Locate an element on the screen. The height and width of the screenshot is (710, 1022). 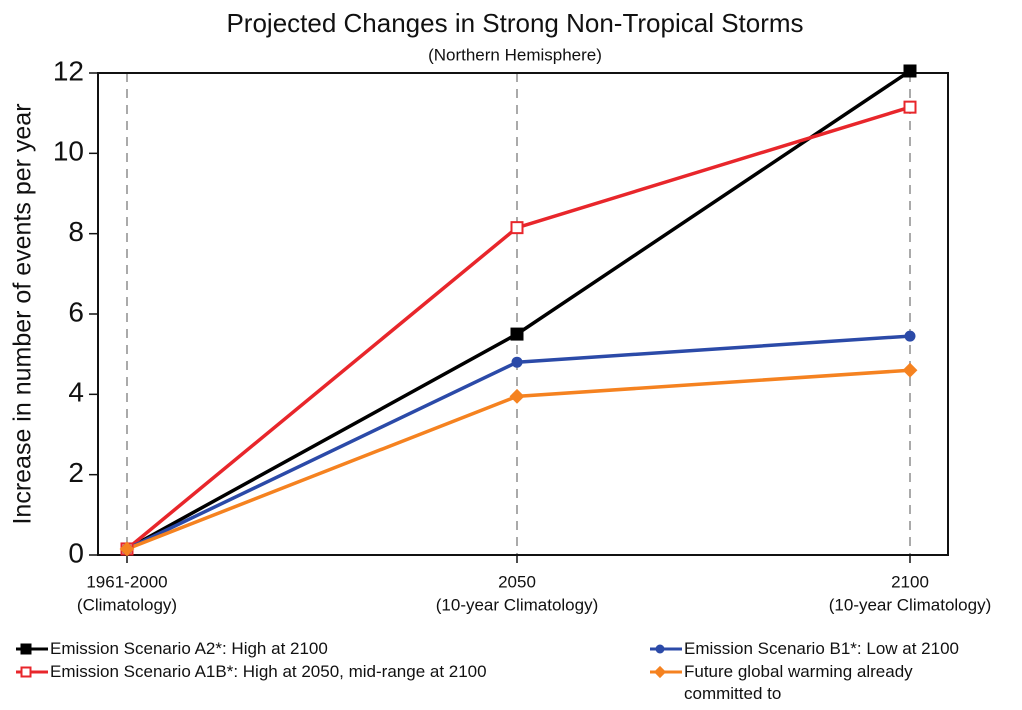
x-tick-label: 2050 is located at coordinates (517, 581).